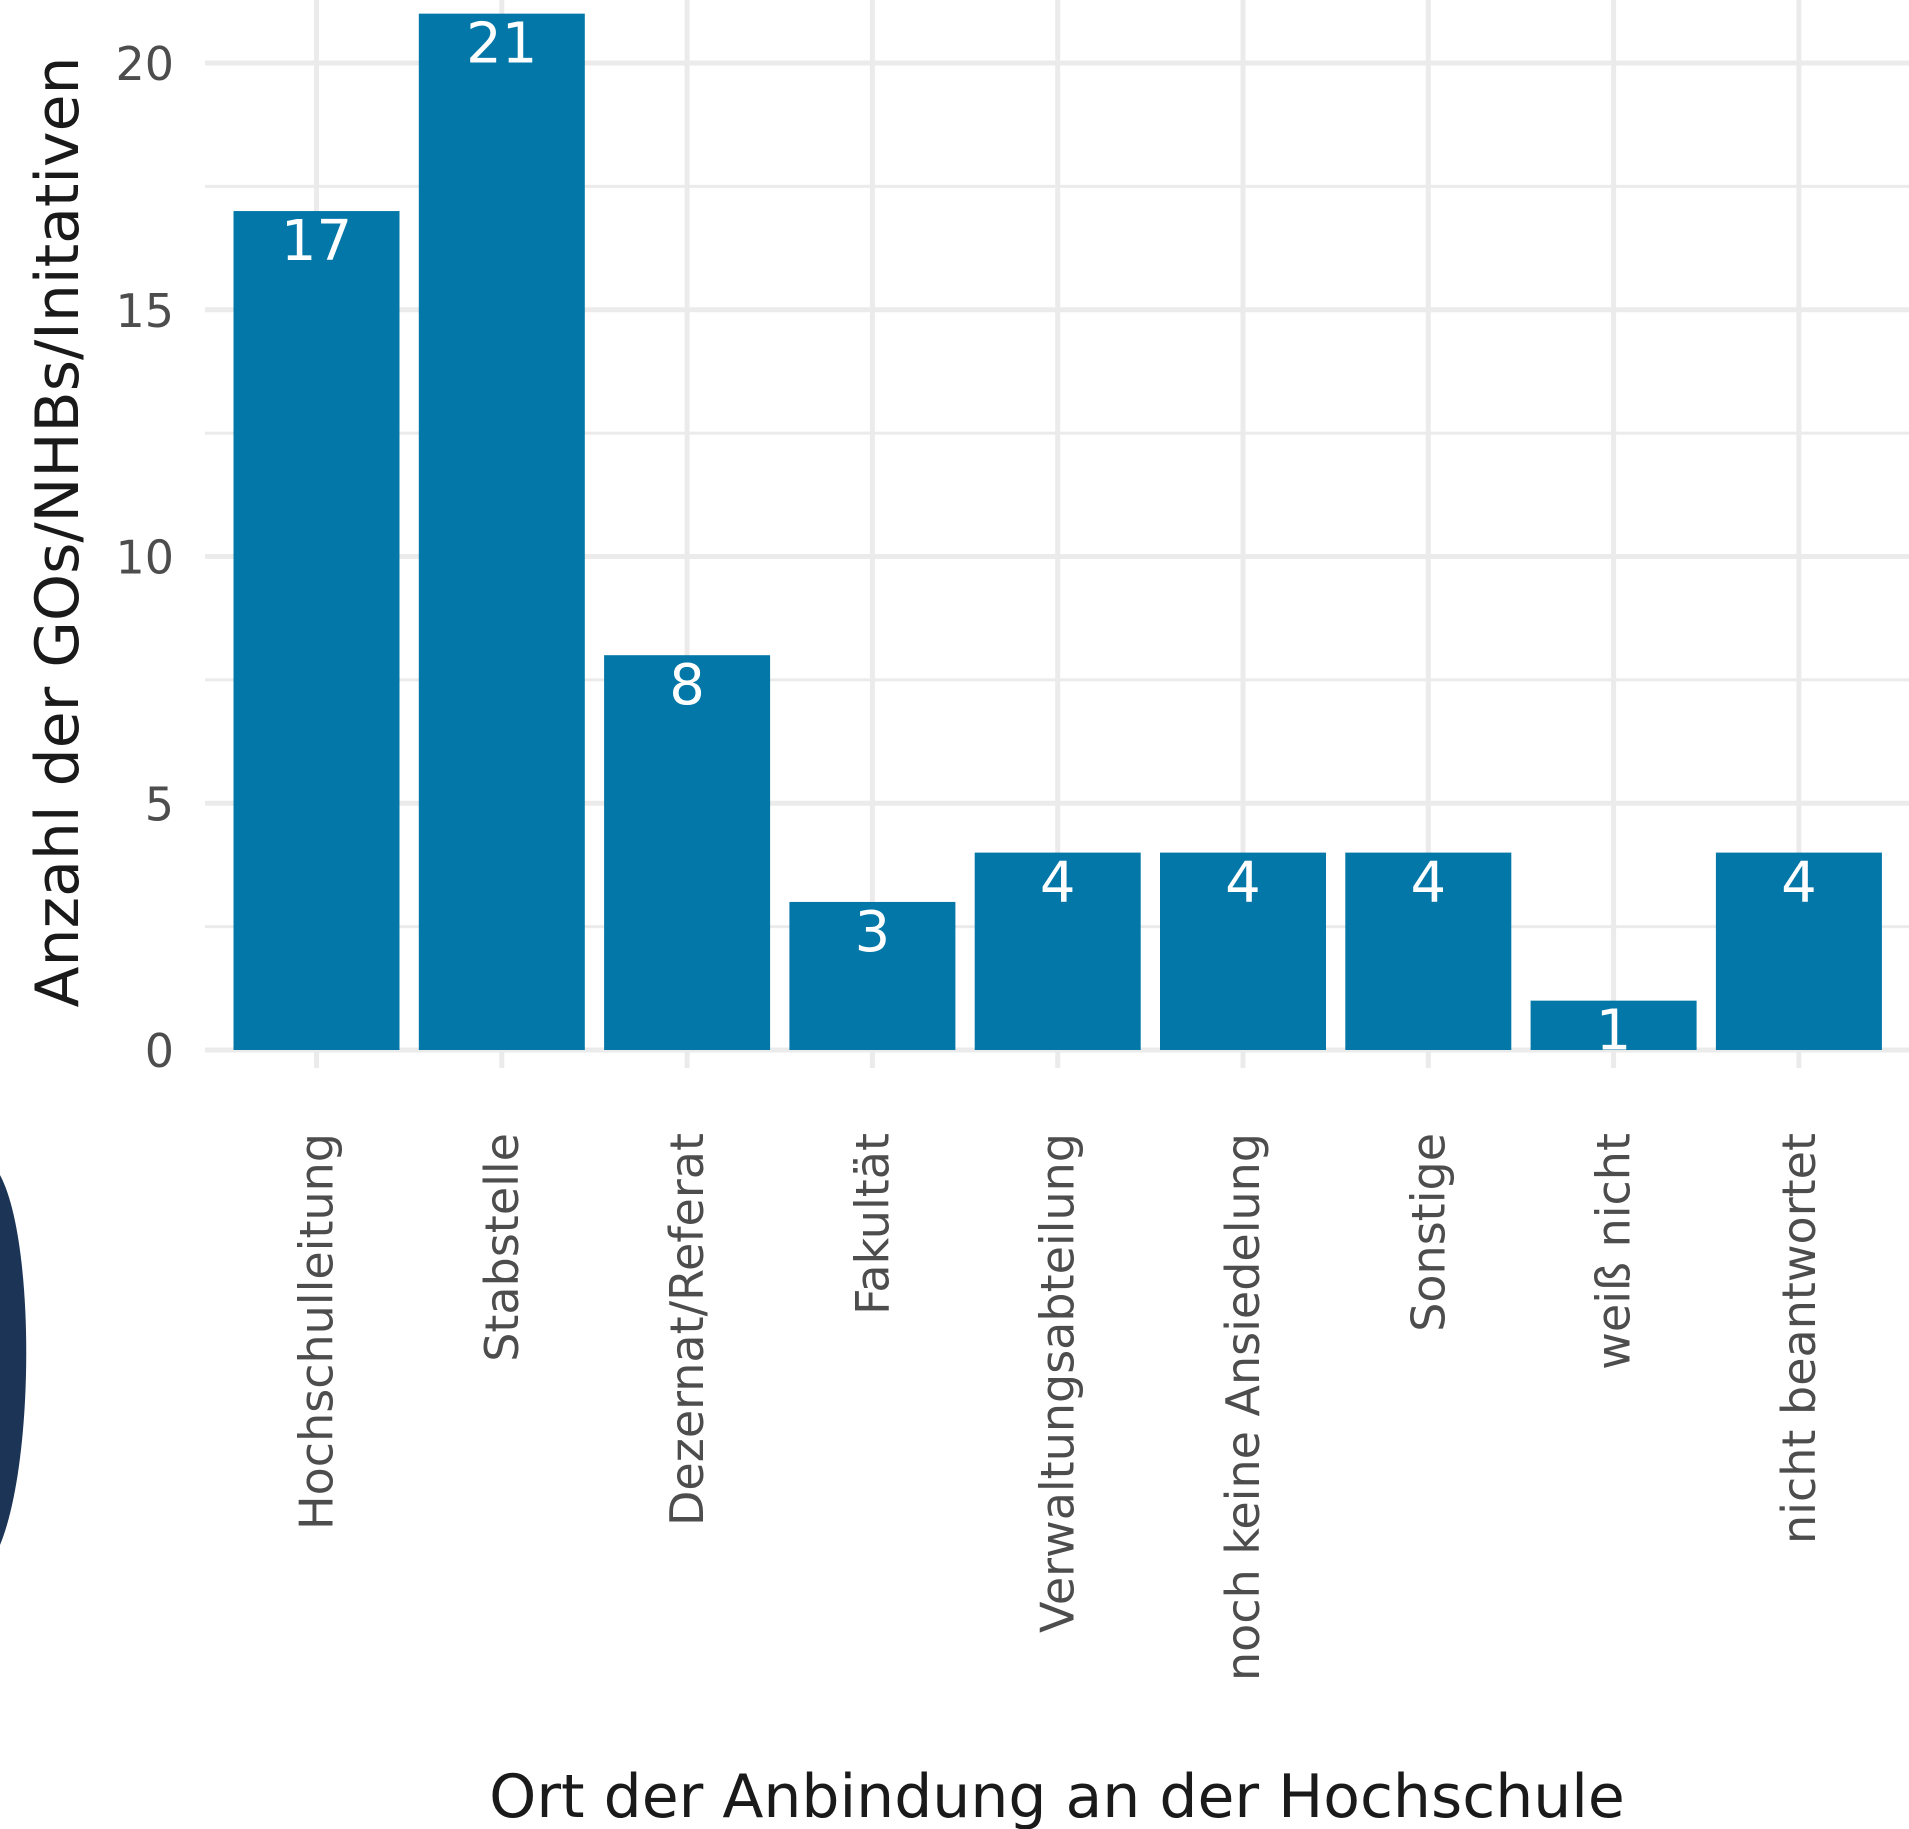 Image resolution: width=1909 pixels, height=1829 pixels. What do you see at coordinates (159, 1051) in the screenshot?
I see `y-tick-label: 0` at bounding box center [159, 1051].